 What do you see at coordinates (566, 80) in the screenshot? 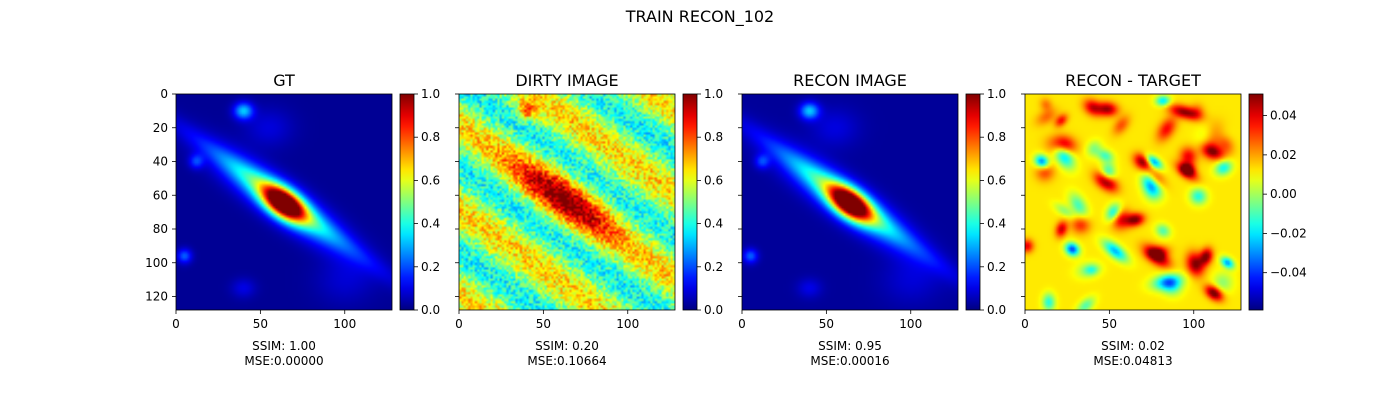
I see `panel-title: DIRTY IMAGE` at bounding box center [566, 80].